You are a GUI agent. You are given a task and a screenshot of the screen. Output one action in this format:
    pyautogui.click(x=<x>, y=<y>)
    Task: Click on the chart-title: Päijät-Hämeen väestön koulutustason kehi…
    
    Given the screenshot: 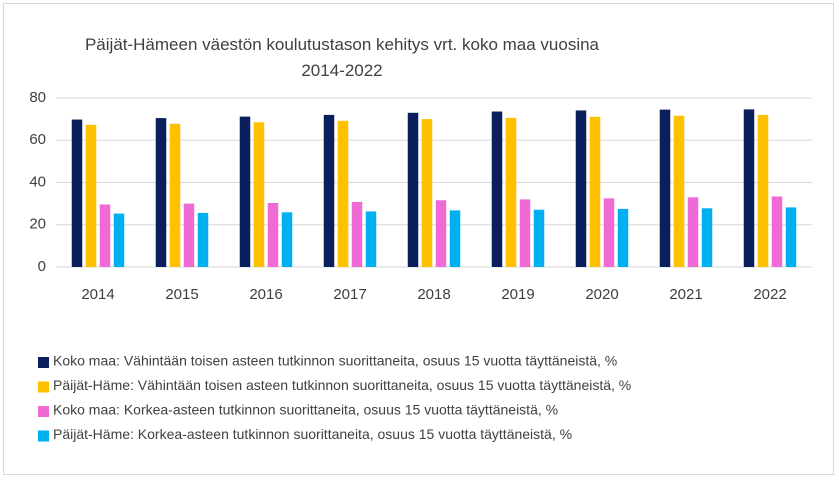 What is the action you would take?
    pyautogui.click(x=342, y=57)
    